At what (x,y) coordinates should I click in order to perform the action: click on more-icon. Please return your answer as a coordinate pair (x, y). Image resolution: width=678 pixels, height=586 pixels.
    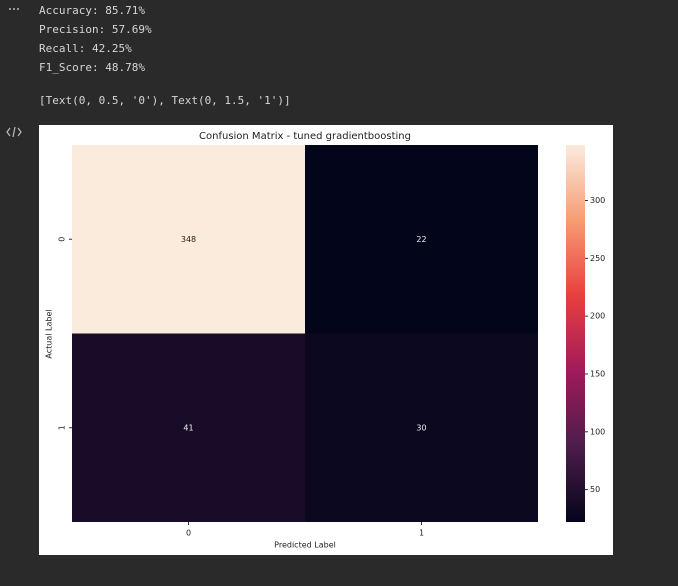
    Looking at the image, I should click on (14, 9).